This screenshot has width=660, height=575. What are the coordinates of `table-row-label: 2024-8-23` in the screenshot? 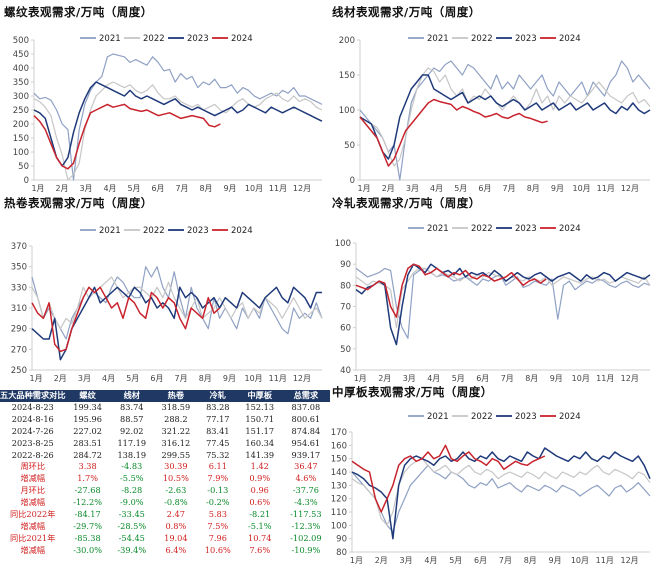 It's located at (32, 406).